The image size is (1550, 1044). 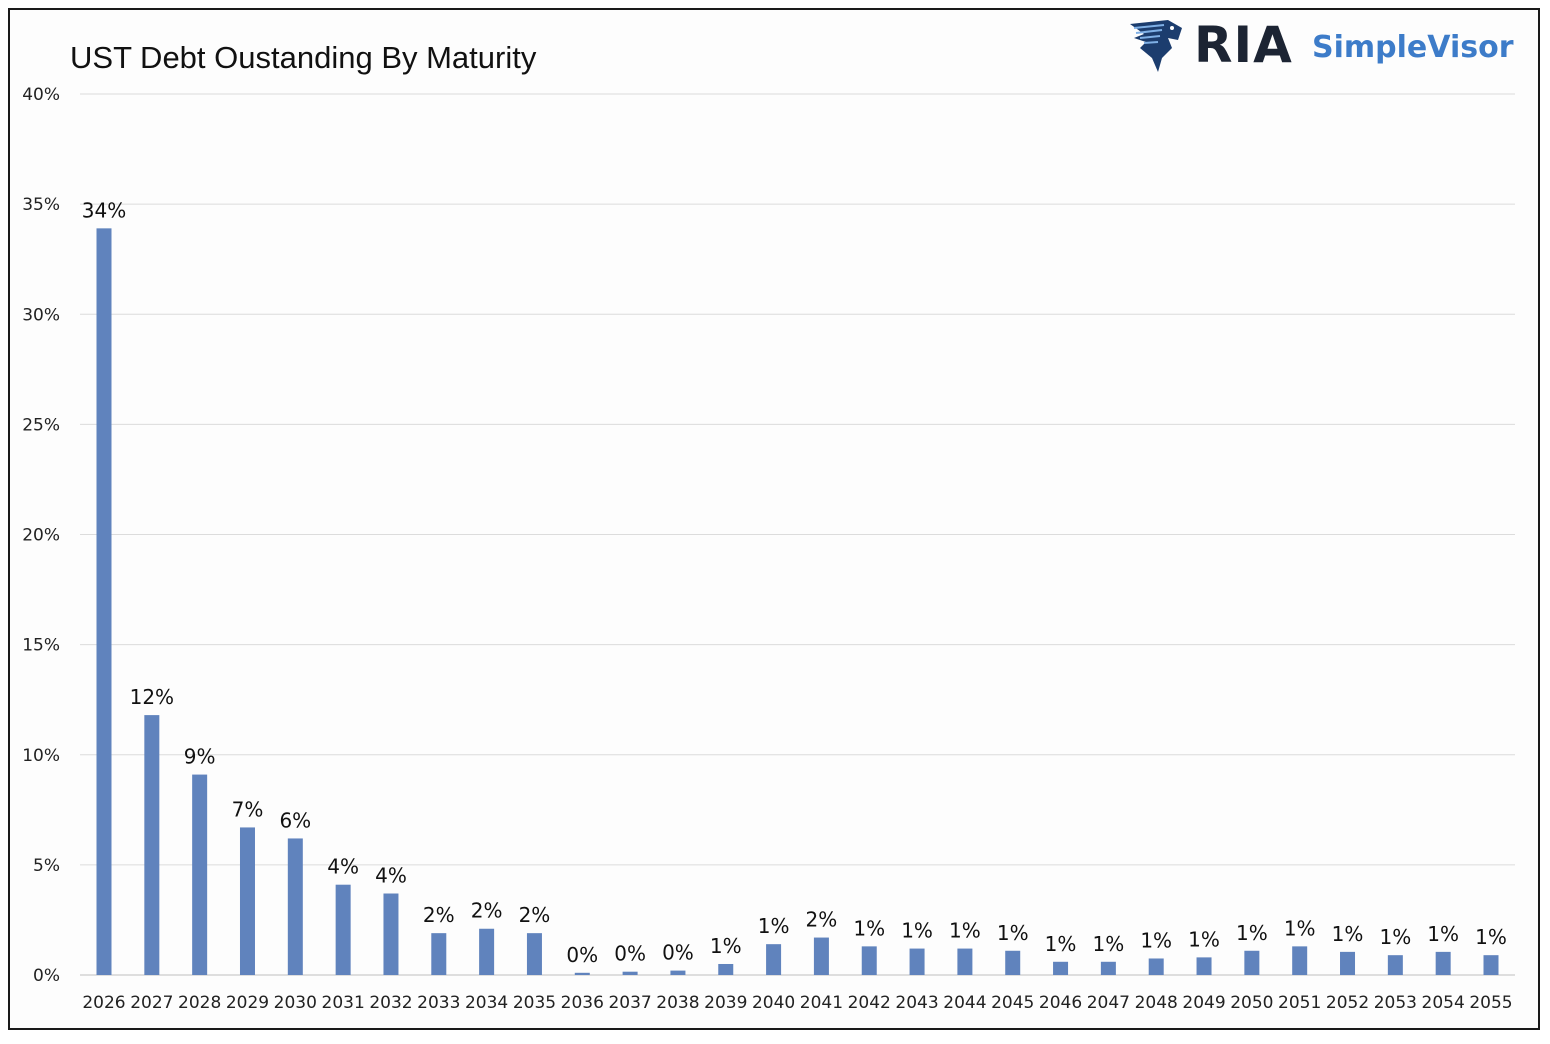 I want to click on x-tick-label: 2034, so click(x=486, y=1003).